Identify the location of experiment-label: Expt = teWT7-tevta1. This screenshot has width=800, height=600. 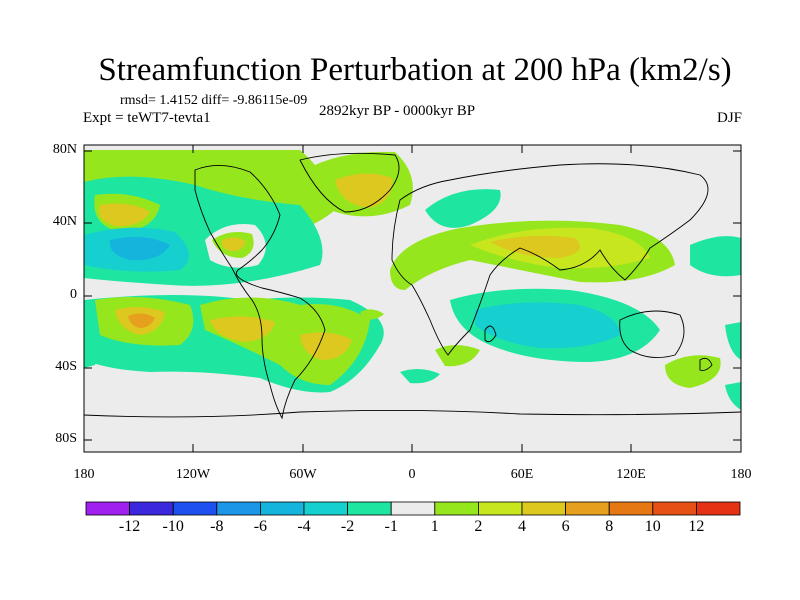
(147, 118).